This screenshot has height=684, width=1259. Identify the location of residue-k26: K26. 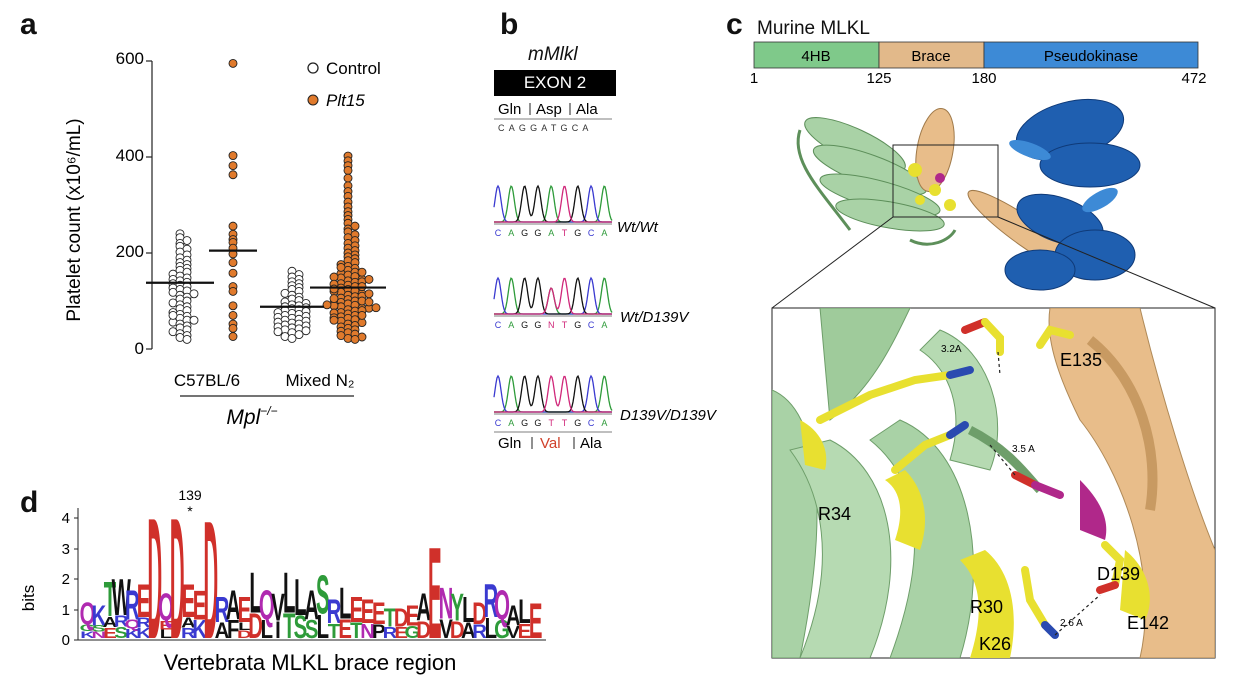
(995, 644).